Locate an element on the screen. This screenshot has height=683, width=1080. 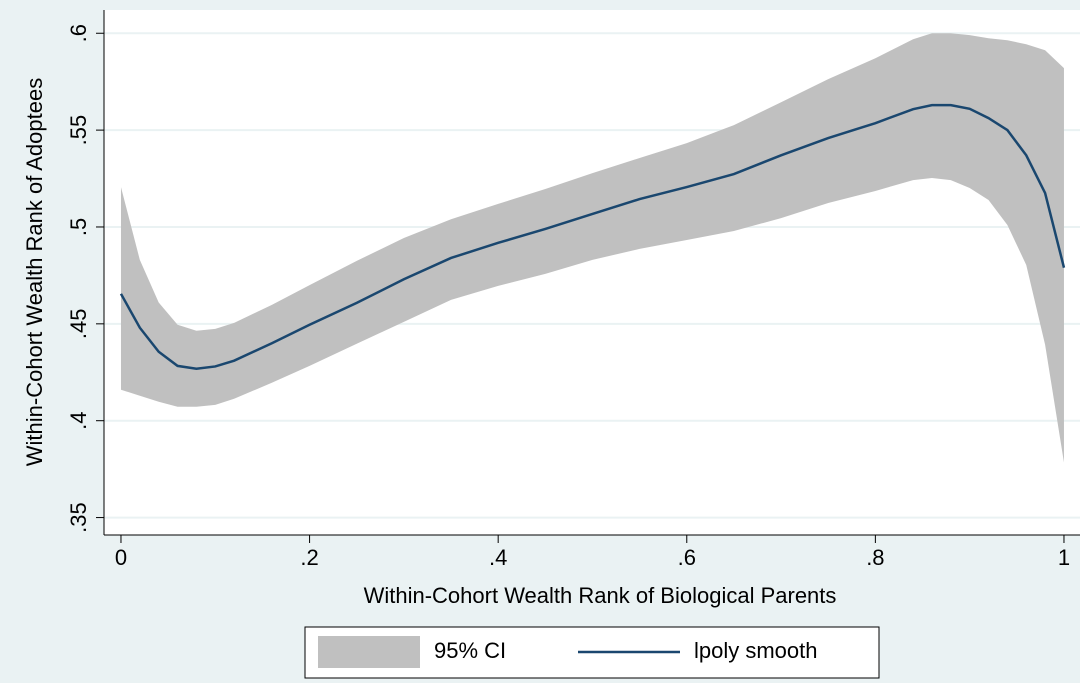
y-axis-title: Within-Cohort Wealth Rank of Adoptees is located at coordinates (34, 272).